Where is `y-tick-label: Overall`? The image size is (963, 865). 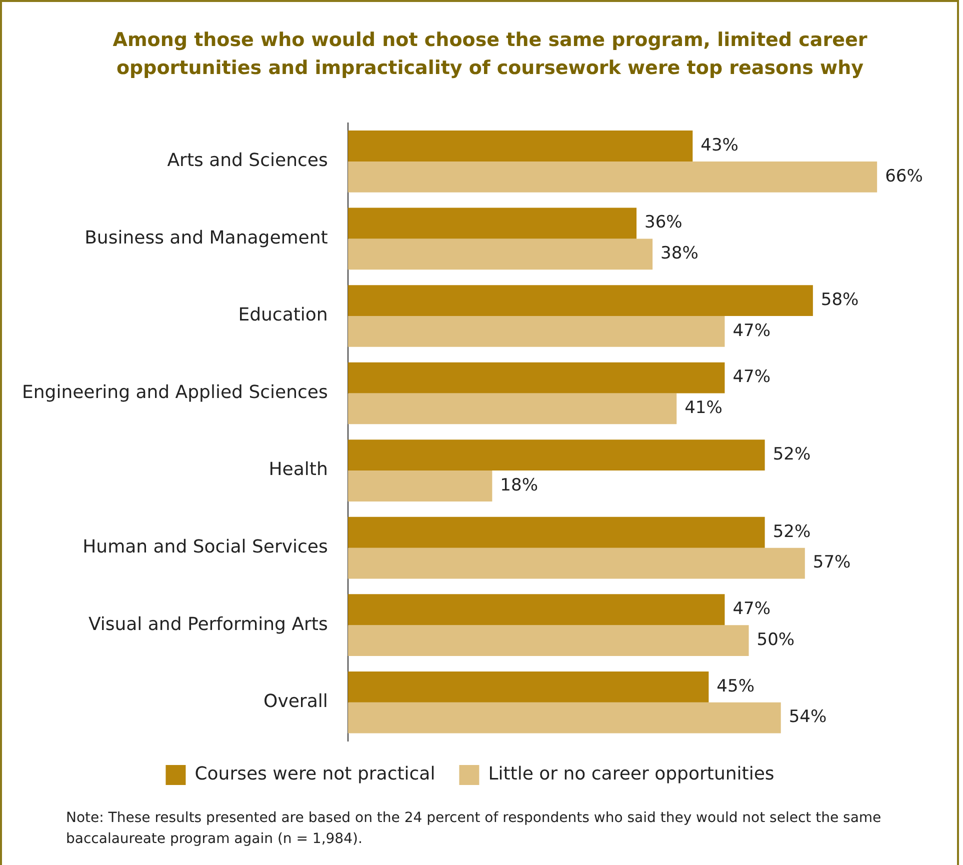
y-tick-label: Overall is located at coordinates (296, 701).